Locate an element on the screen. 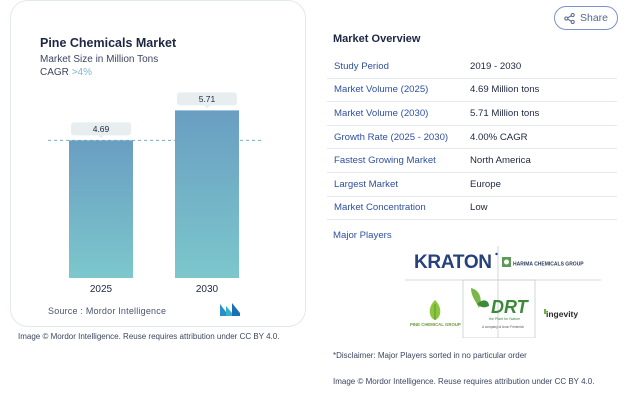  overview-row-volume-2030: Market Volume (2030) 5.71 Million tons is located at coordinates (472, 114).